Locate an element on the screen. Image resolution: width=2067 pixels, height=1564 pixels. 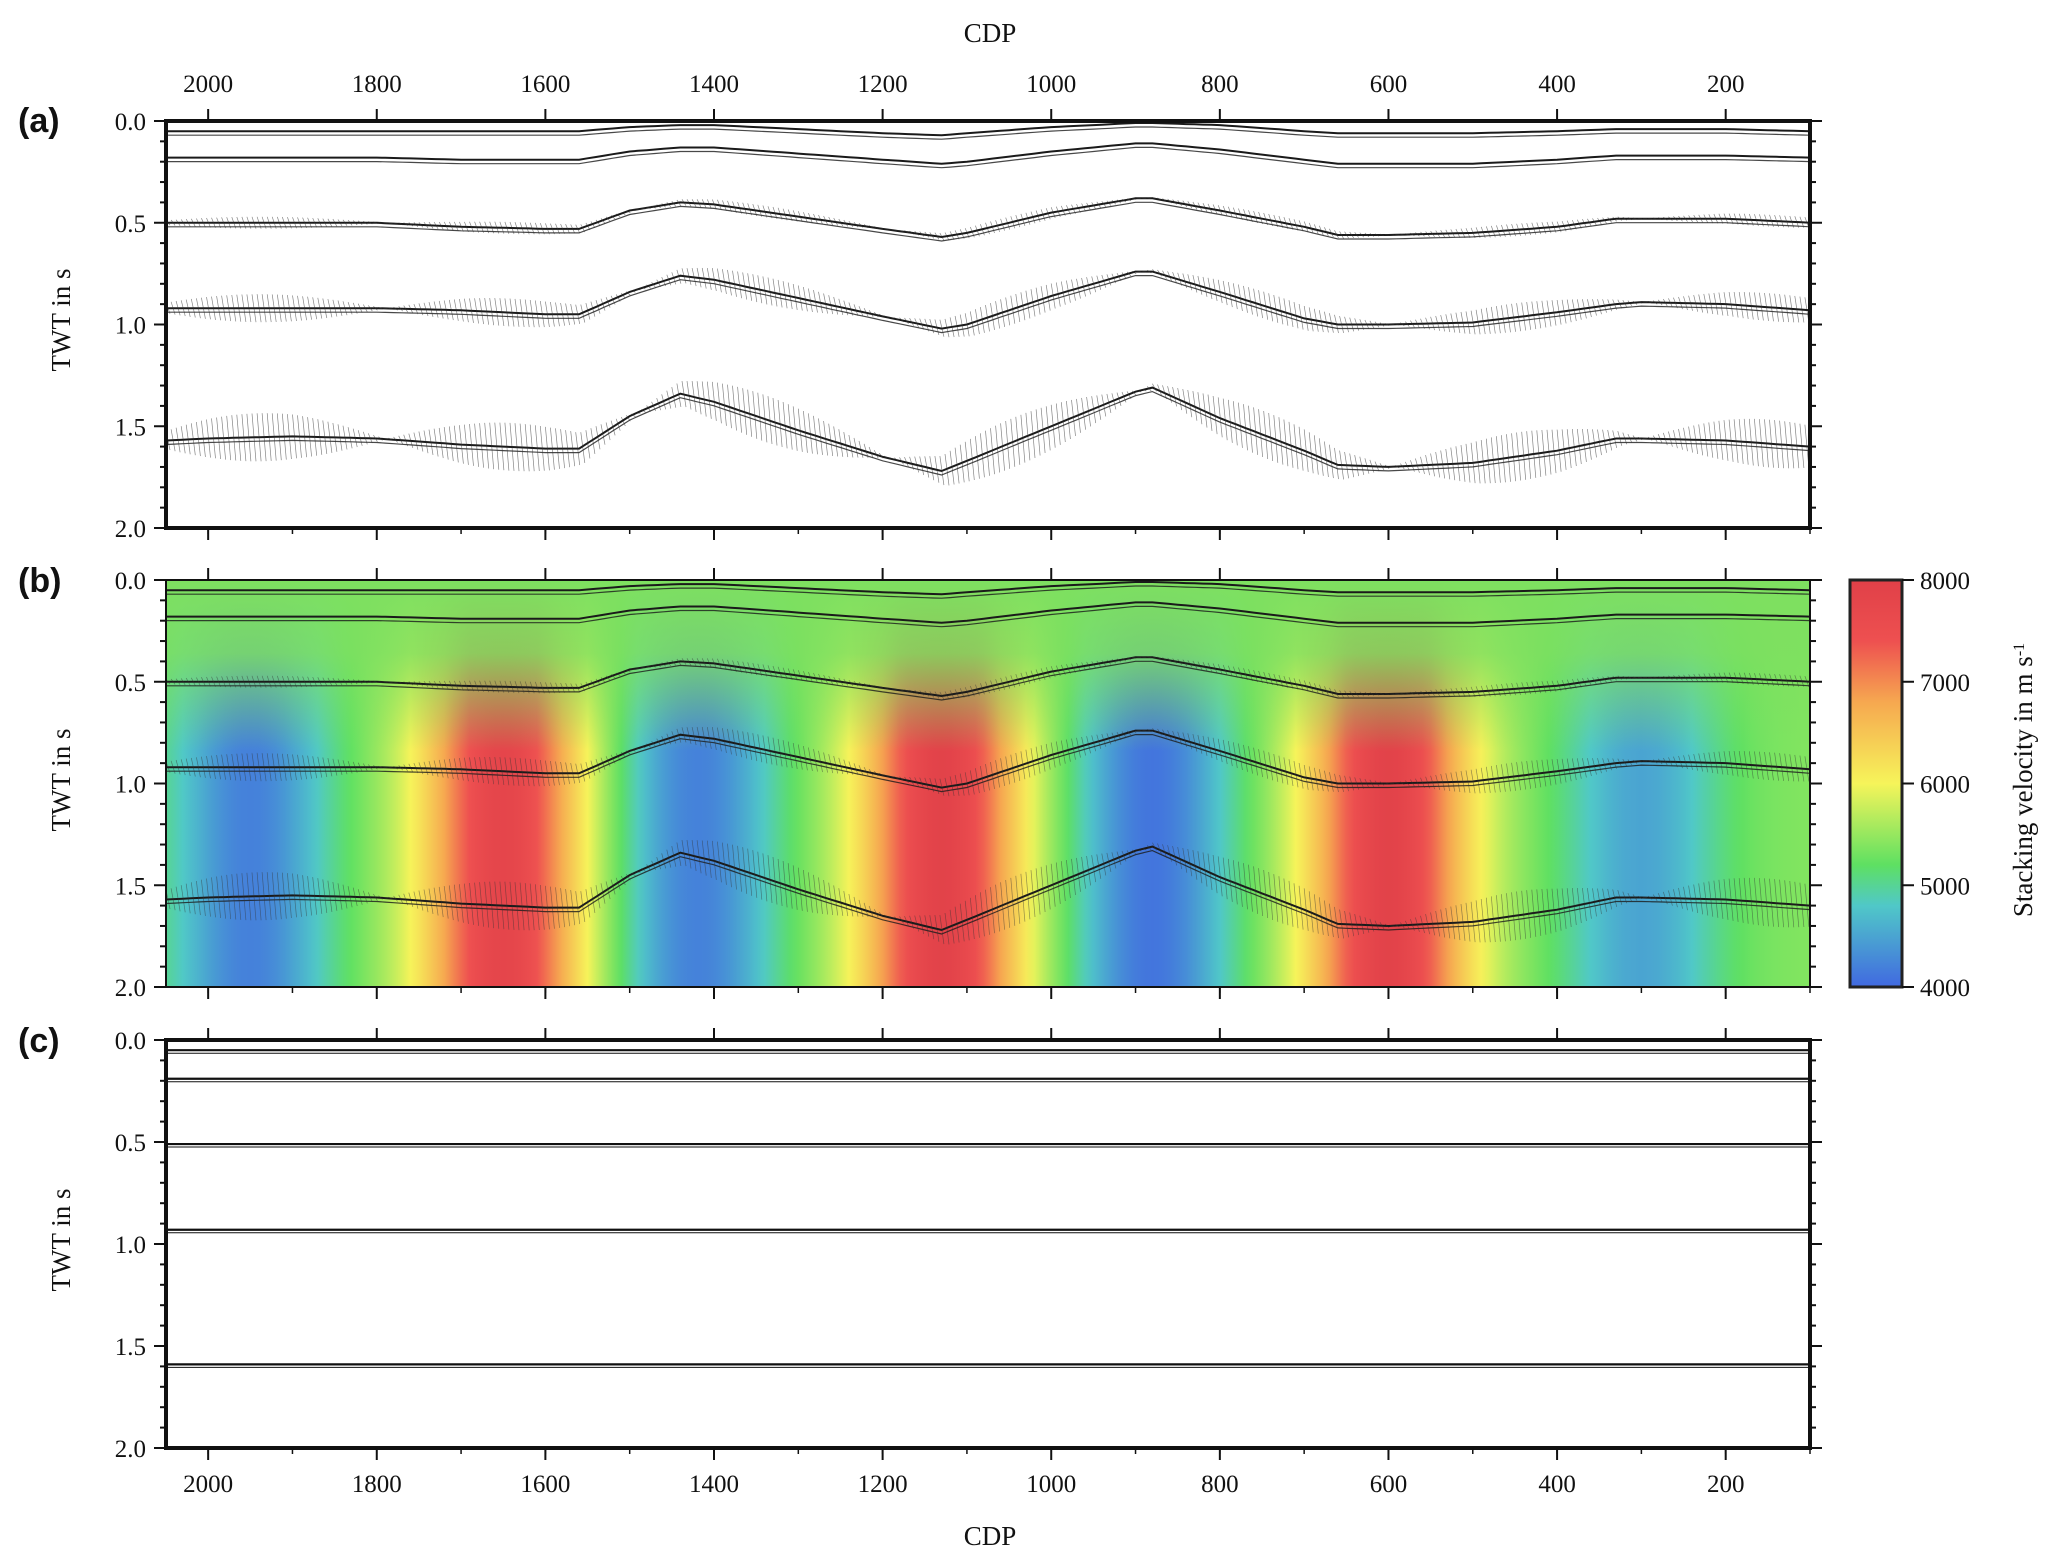
top-x-tick-label: 2000 is located at coordinates (208, 84).